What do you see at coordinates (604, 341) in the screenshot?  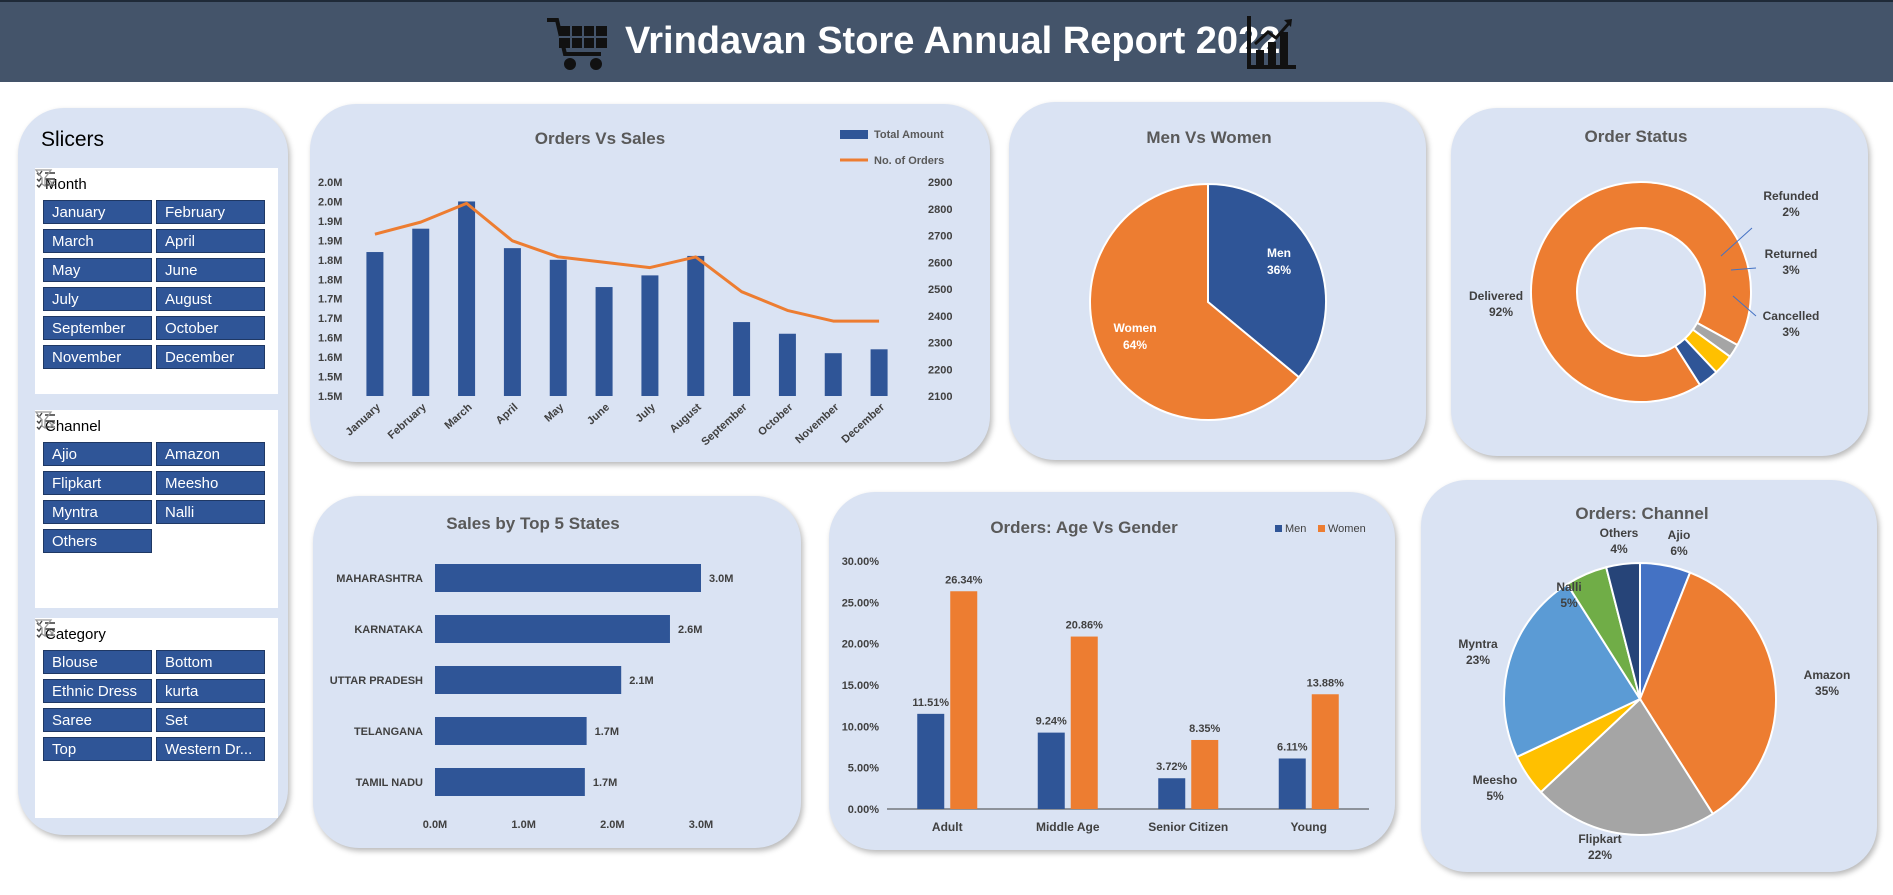 I see `bar-june` at bounding box center [604, 341].